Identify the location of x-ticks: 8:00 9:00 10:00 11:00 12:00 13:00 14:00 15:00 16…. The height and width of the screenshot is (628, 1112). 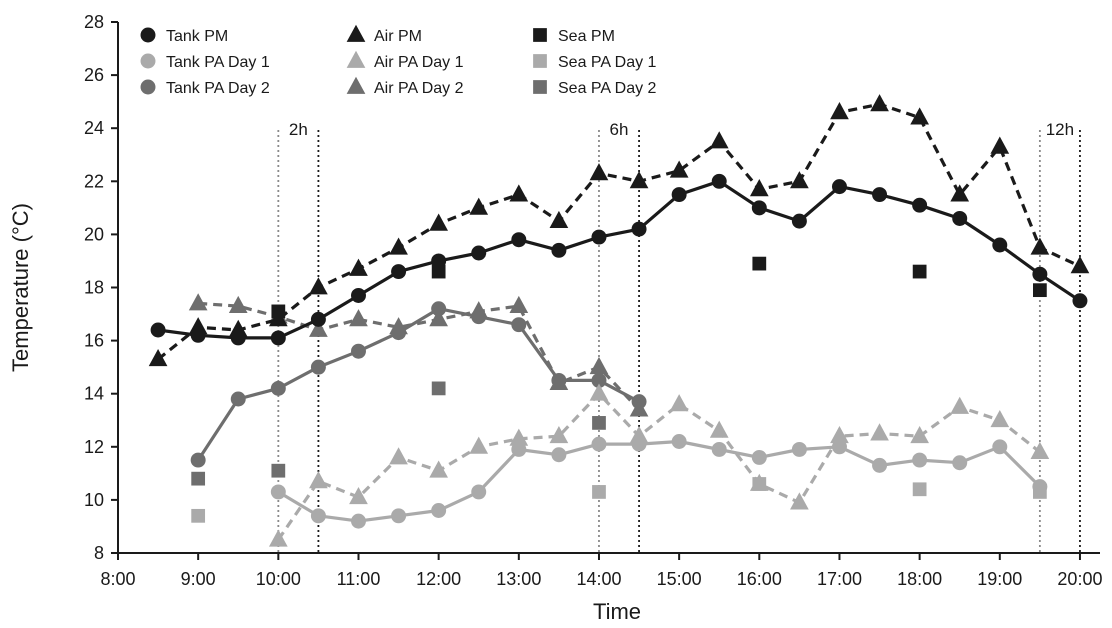
(601, 571).